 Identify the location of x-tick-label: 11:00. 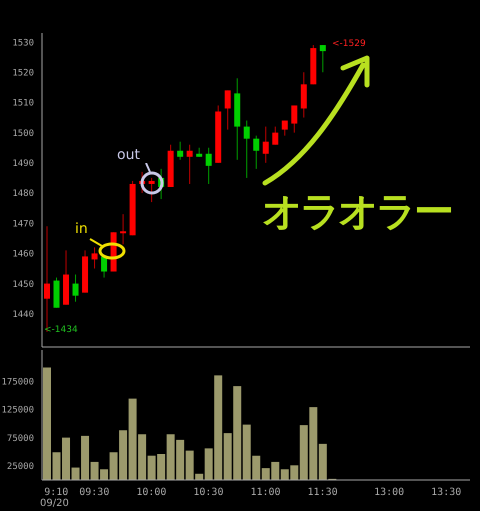
(265, 492).